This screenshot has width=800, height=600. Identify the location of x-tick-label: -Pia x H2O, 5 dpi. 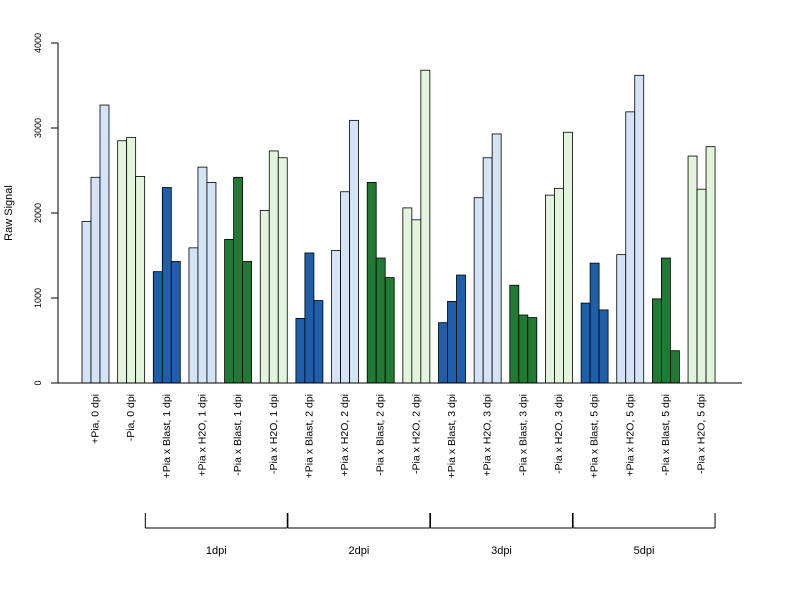
(702, 434).